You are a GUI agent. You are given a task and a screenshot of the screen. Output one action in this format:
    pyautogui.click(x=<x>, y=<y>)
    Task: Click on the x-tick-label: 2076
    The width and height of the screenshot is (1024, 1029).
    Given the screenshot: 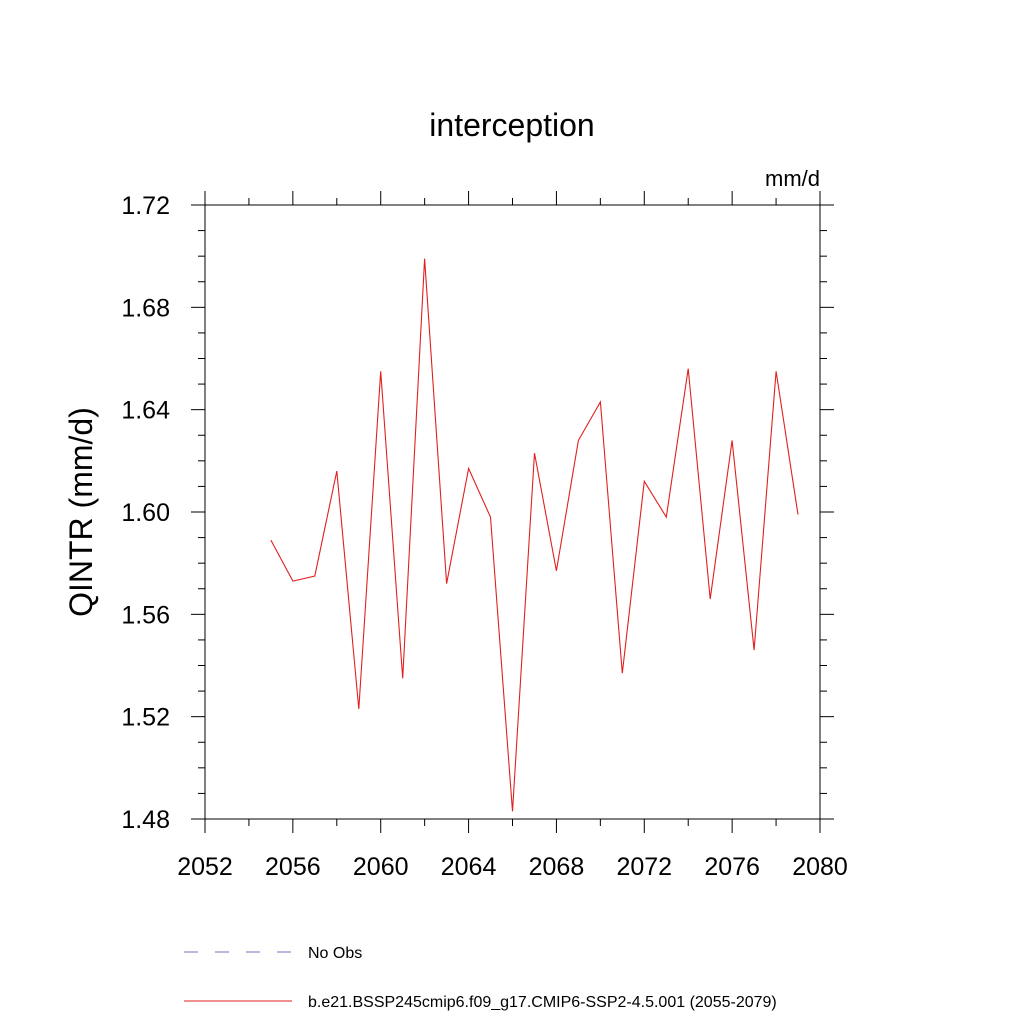 What is the action you would take?
    pyautogui.click(x=732, y=867)
    